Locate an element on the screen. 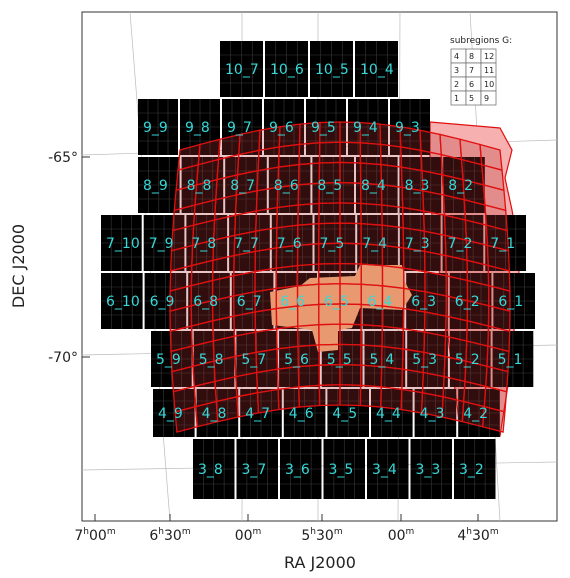  tile-label: 5_5 is located at coordinates (339, 360).